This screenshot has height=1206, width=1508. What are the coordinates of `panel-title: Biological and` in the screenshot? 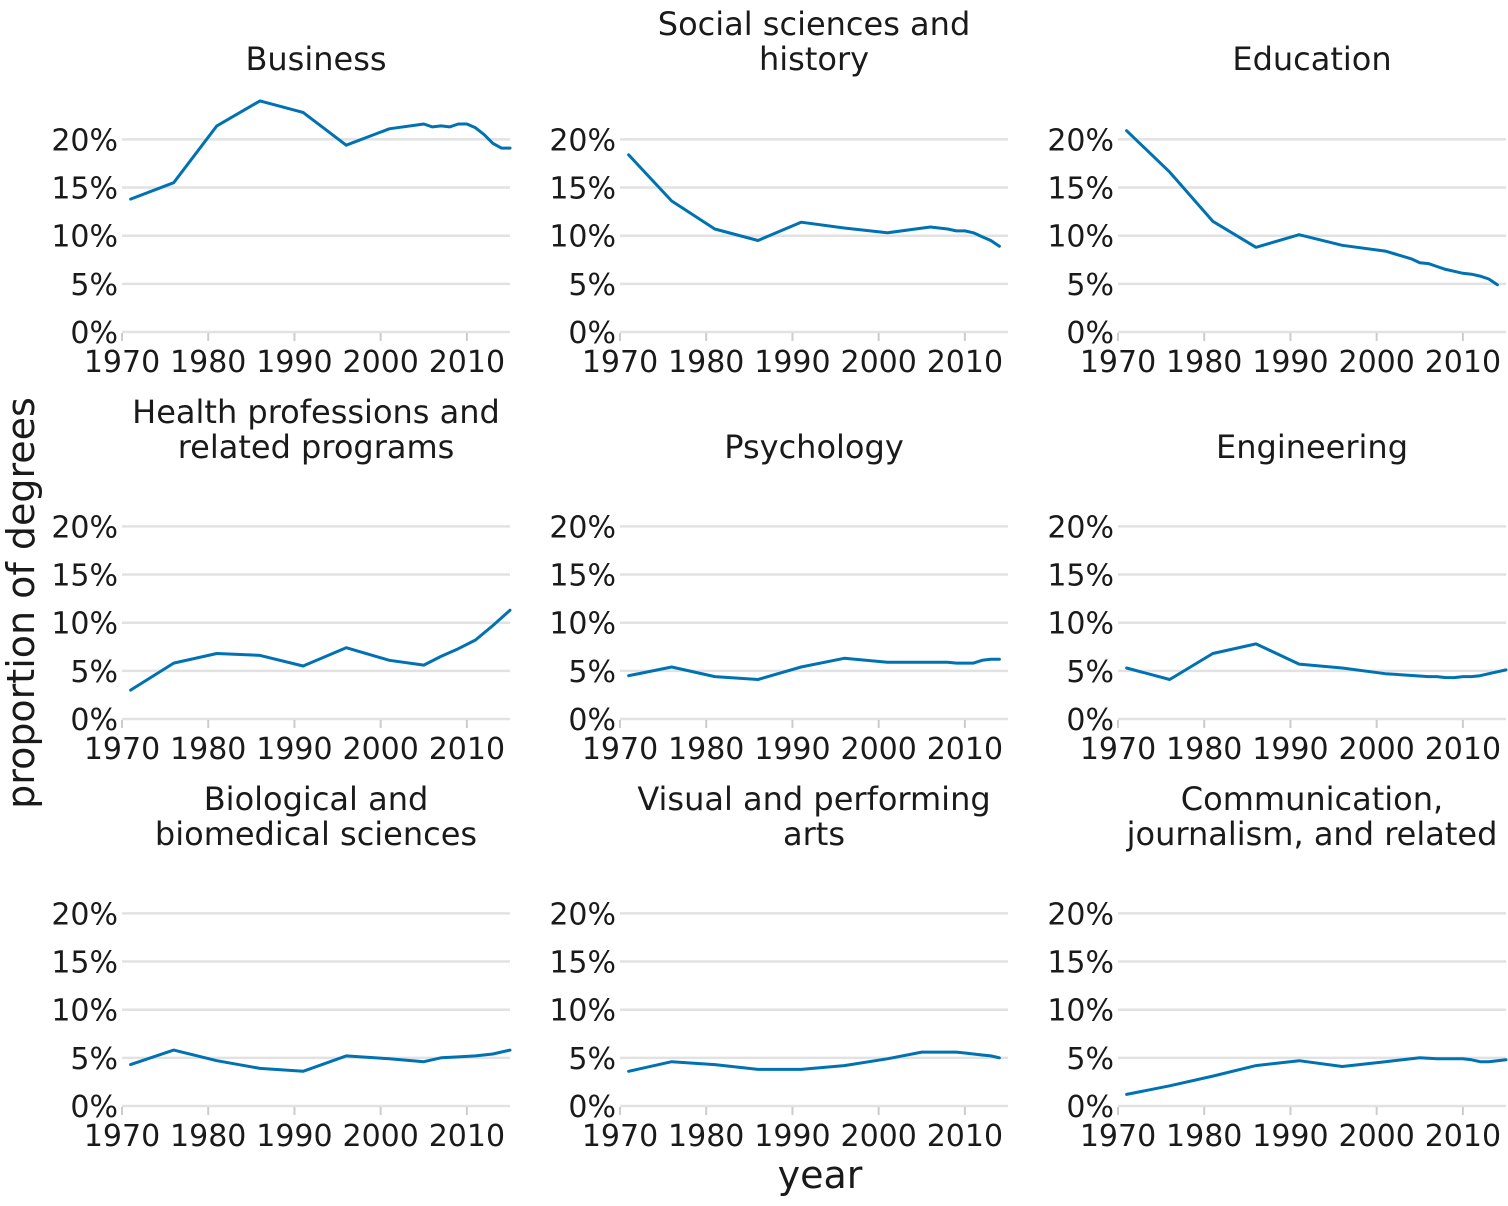 It's located at (316, 799).